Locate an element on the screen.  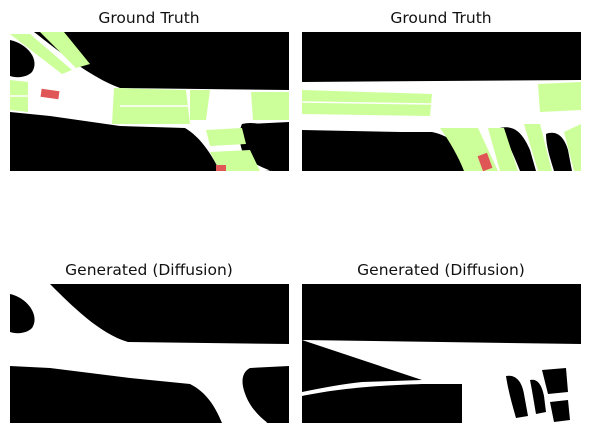
panel-title-bottom-left: Generated (Diffusion) is located at coordinates (149, 270).